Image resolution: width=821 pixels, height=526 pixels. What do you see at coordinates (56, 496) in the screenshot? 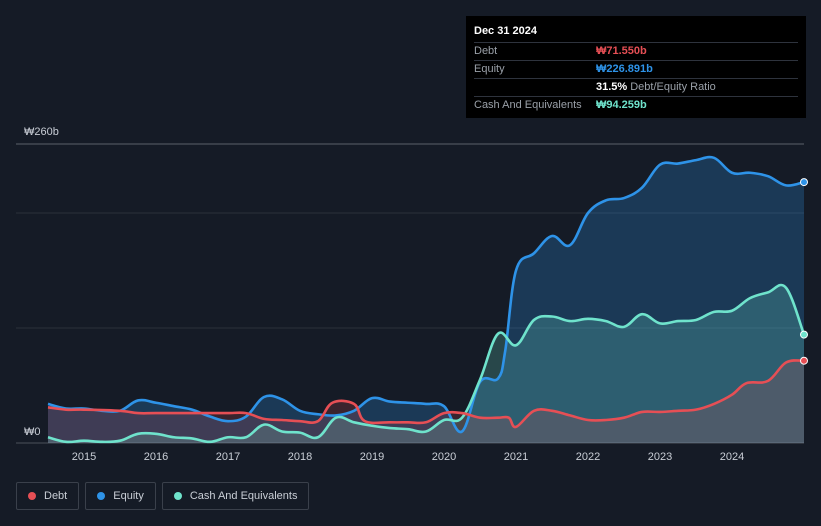
I see `legend-label-debt: Debt` at bounding box center [56, 496].